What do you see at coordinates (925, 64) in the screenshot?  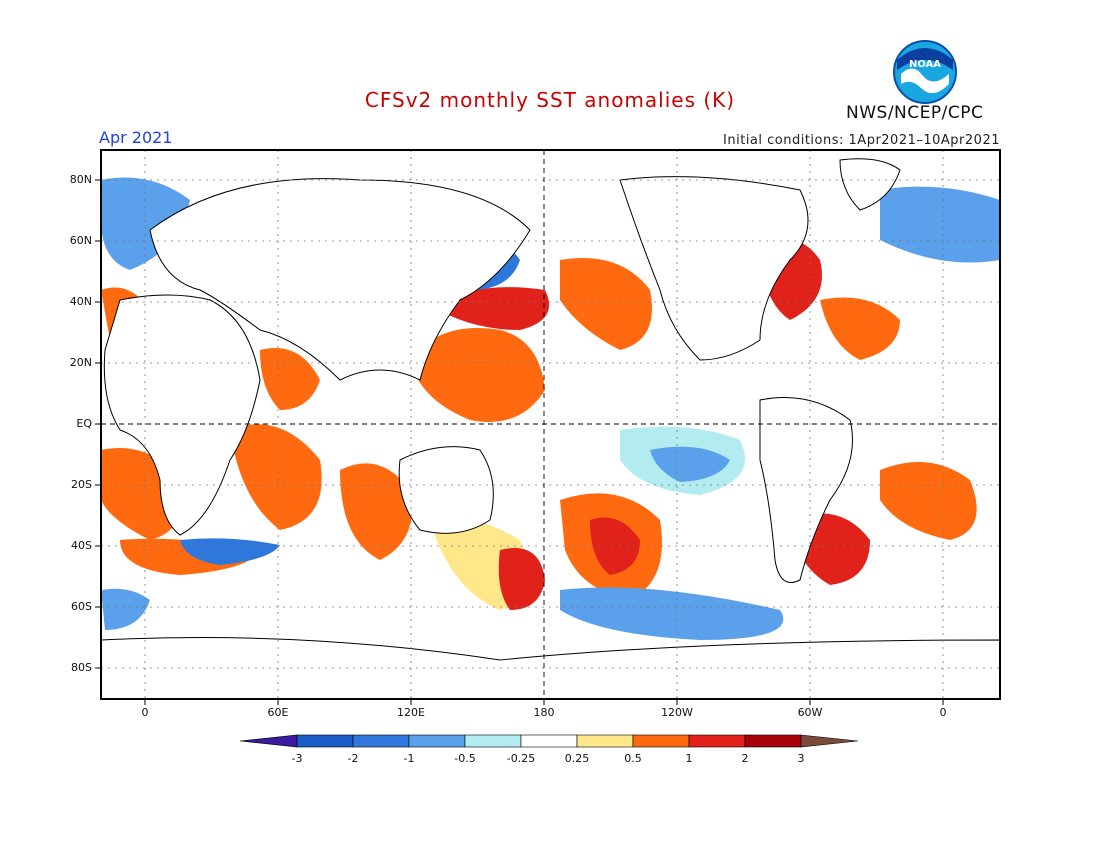 I see `logo-text: NOAA` at bounding box center [925, 64].